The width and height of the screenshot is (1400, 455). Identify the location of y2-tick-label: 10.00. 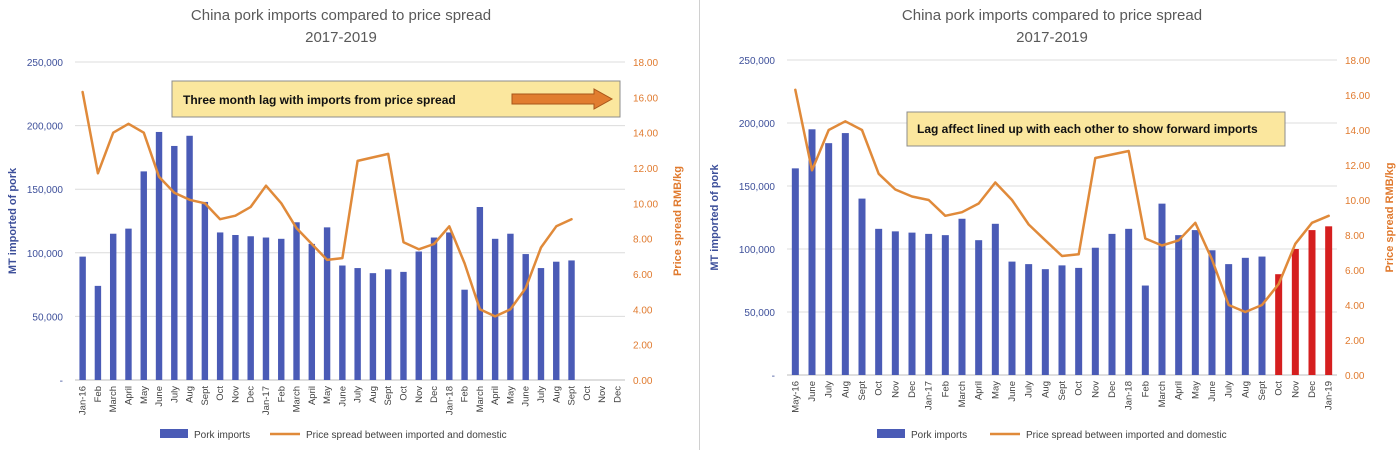
(1357, 201).